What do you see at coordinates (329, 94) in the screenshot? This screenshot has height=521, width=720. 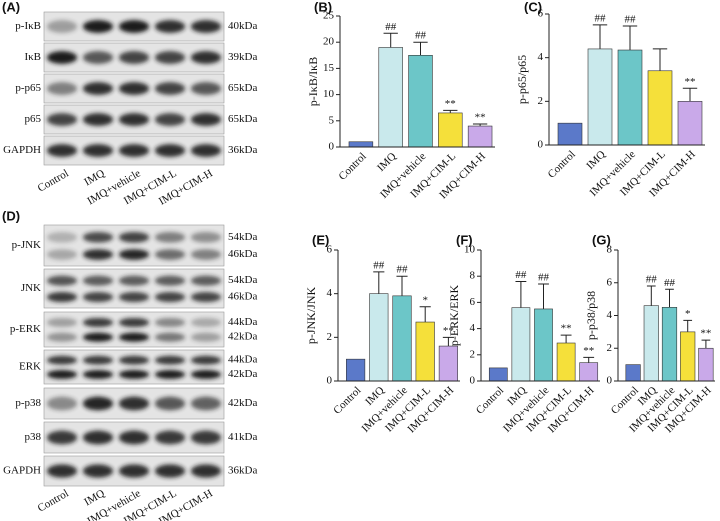 I see `y-tick-label: 10` at bounding box center [329, 94].